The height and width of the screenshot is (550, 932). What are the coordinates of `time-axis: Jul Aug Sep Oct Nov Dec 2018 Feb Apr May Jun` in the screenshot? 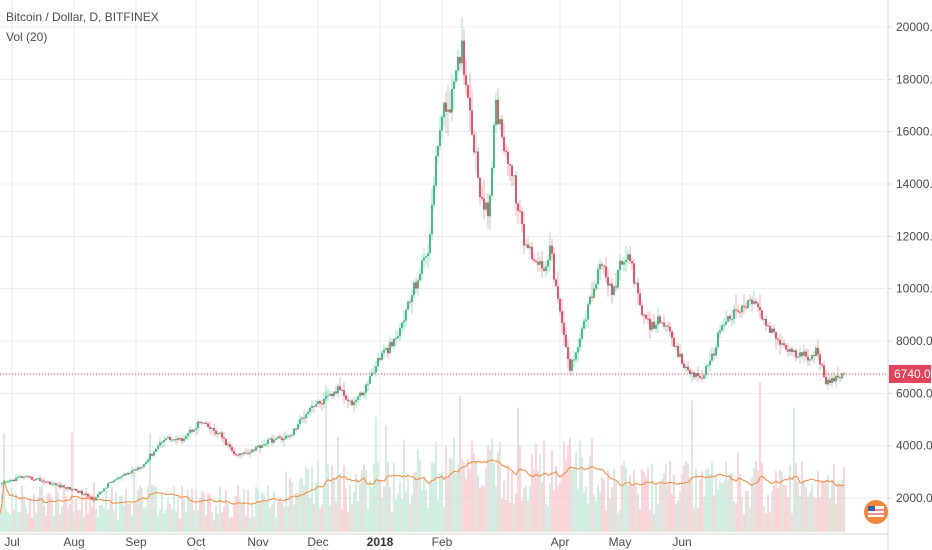 It's located at (444, 541).